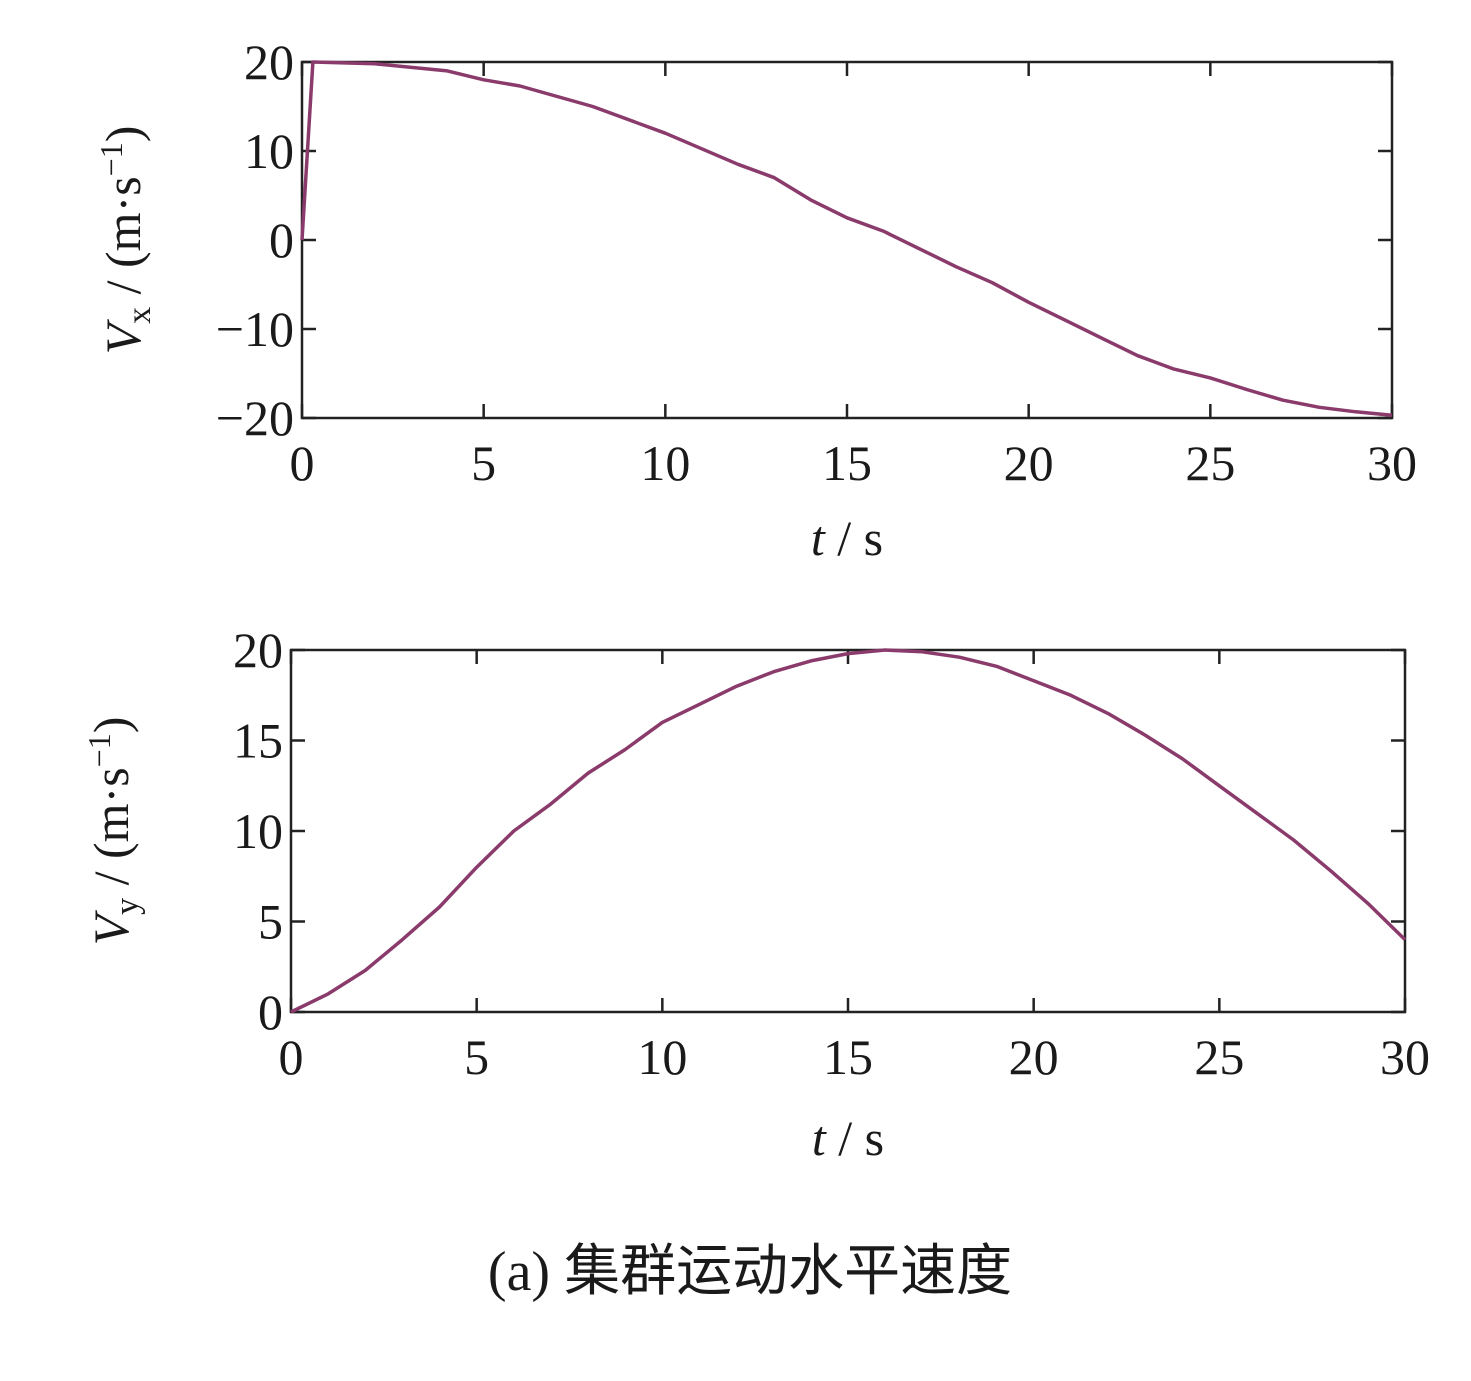 This screenshot has width=1471, height=1381. I want to click on y-axis-label: Vx / (m·s−1), so click(125, 240).